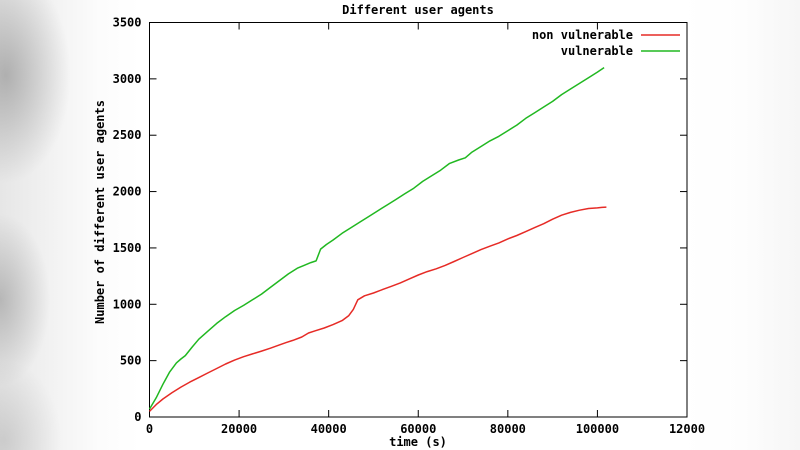  What do you see at coordinates (127, 79) in the screenshot?
I see `y-tick-label: 3000` at bounding box center [127, 79].